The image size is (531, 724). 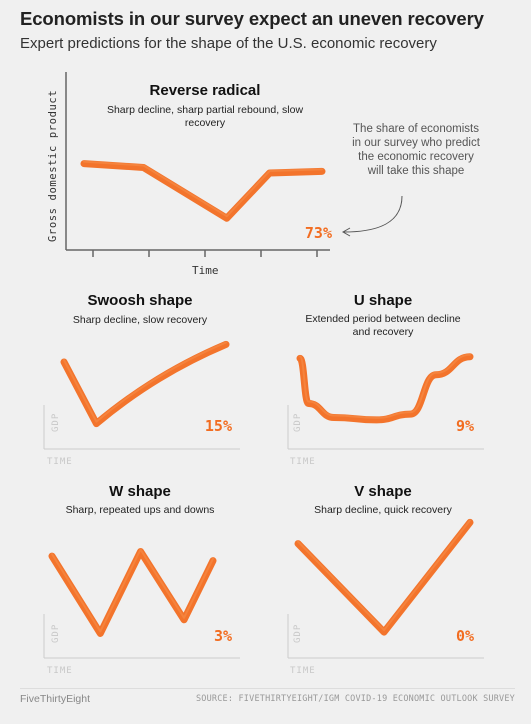 What do you see at coordinates (55, 699) in the screenshot?
I see `footer-brand: FiveThirtyEight` at bounding box center [55, 699].